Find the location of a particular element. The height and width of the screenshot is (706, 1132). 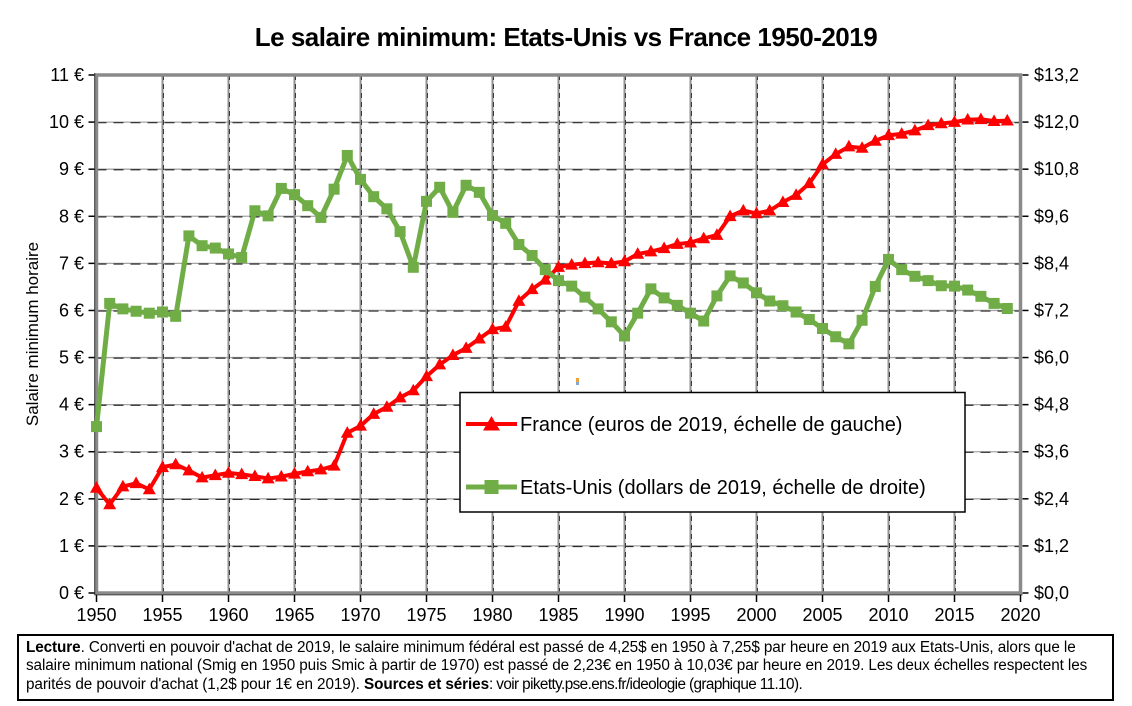

x-axis-tick-label: 1950 is located at coordinates (96, 615).